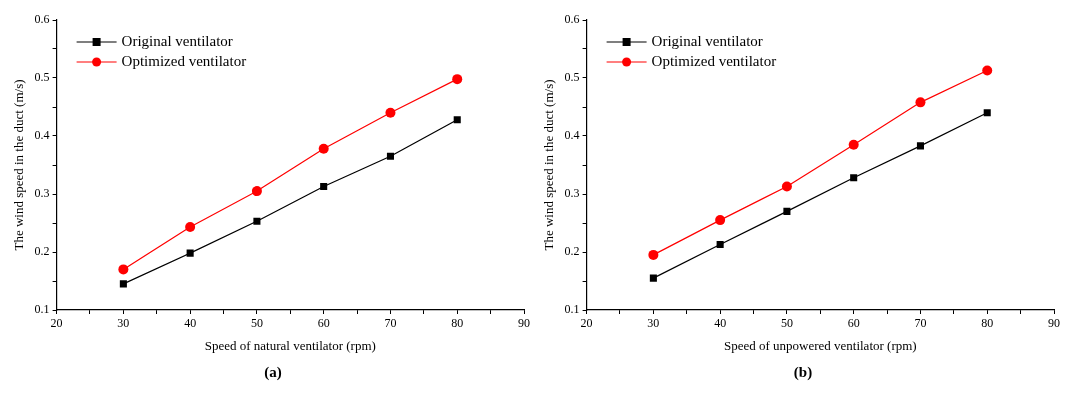  Describe the element at coordinates (803, 372) in the screenshot. I see `text: (b)` at that location.